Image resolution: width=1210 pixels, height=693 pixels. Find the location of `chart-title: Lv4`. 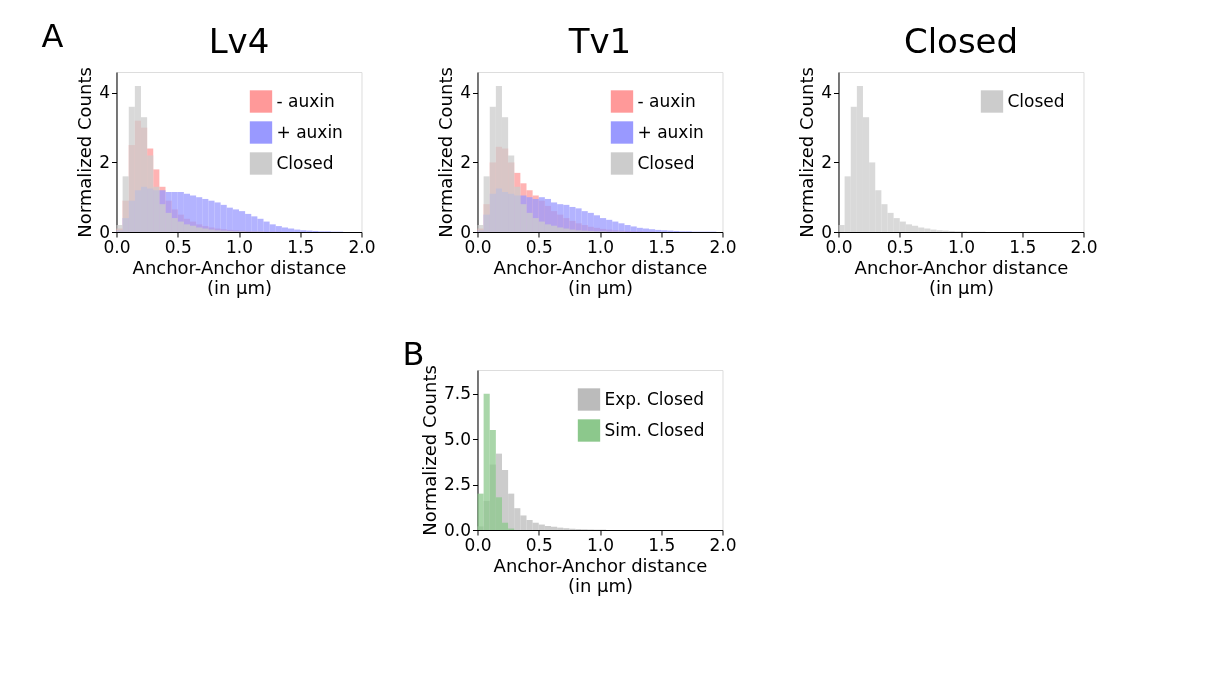

chart-title: Lv4 is located at coordinates (239, 41).